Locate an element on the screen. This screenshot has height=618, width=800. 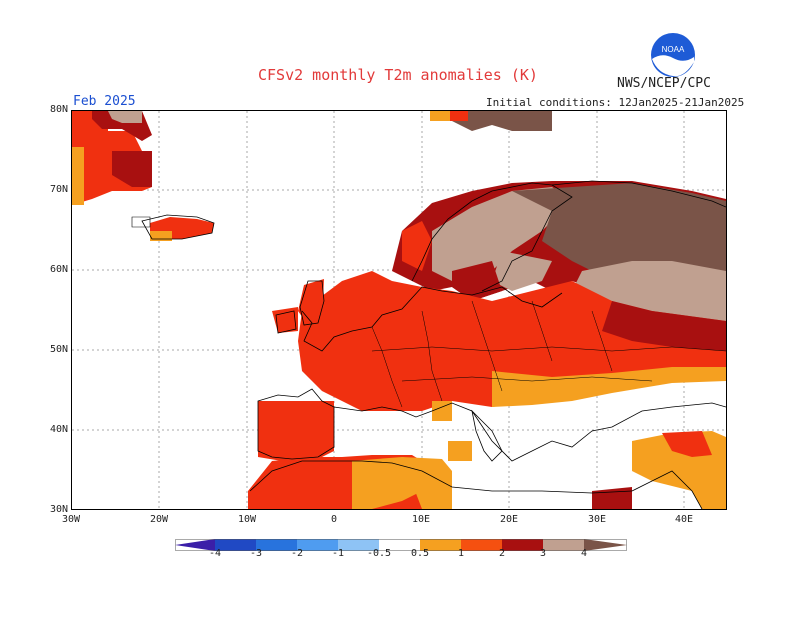
lat-label-40n: 40N is located at coordinates (58, 429).